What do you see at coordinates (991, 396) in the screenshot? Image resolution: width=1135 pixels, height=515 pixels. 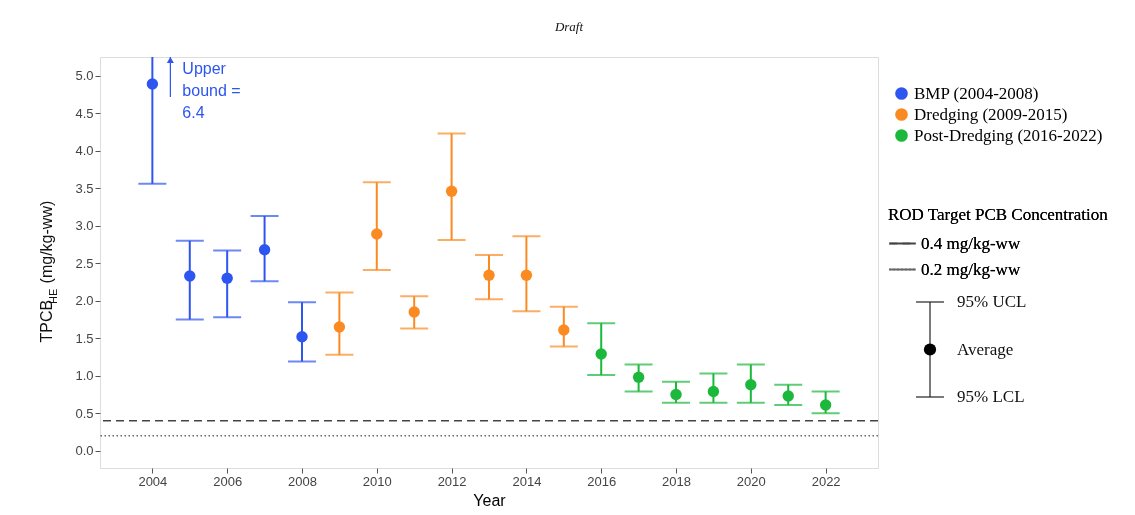 I see `text: 95% LCL` at bounding box center [991, 396].